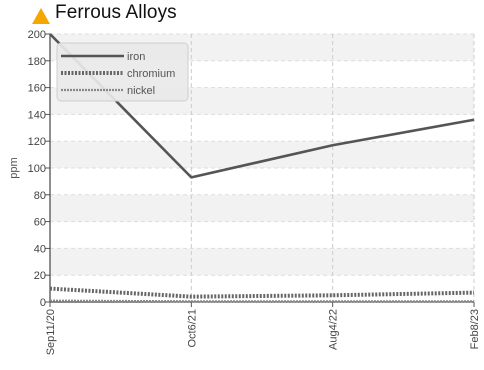 This screenshot has height=370, width=484. What do you see at coordinates (37, 115) in the screenshot?
I see `y-tick-label: 140` at bounding box center [37, 115].